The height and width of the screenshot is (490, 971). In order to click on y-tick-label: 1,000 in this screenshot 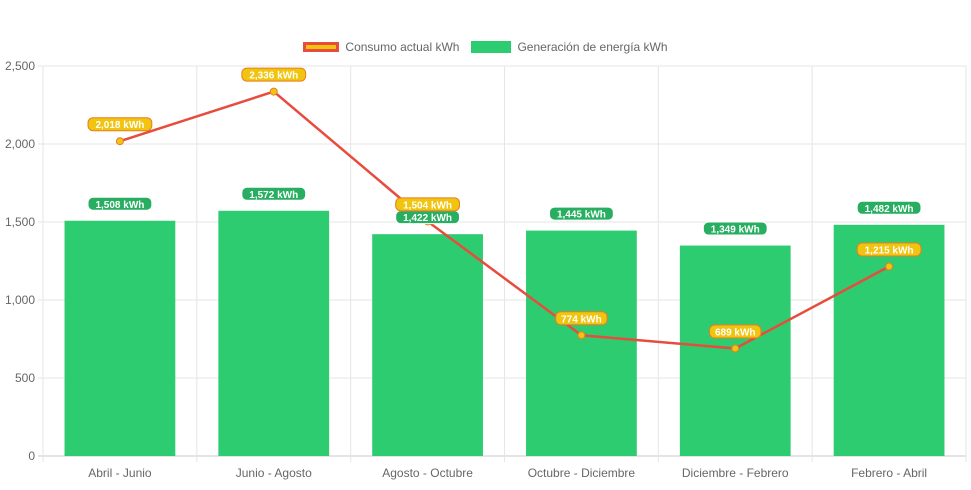, I will do `click(20, 300)`.